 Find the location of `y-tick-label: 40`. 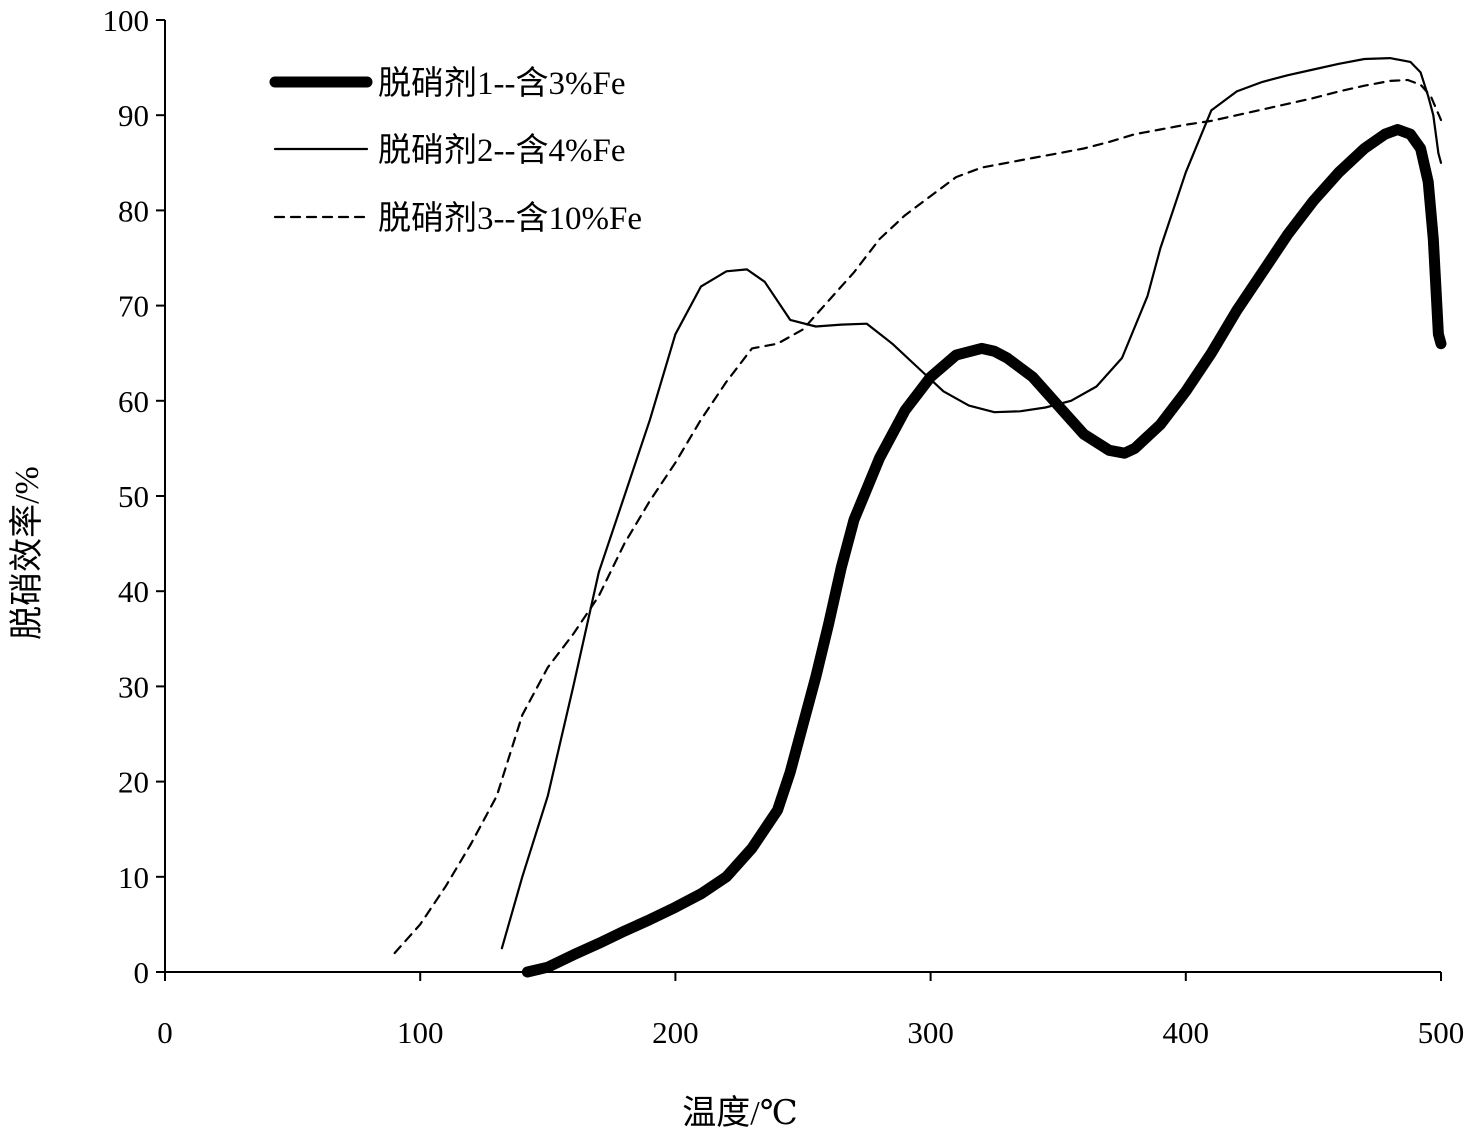

y-tick-label: 40 is located at coordinates (133, 591).